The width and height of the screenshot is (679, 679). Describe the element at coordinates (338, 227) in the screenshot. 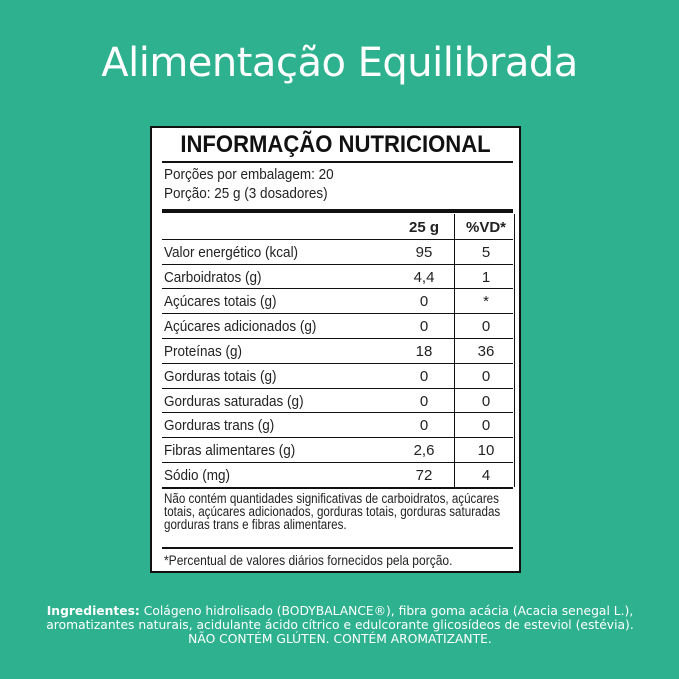

I see `table-header: 25 g %VD*` at that location.